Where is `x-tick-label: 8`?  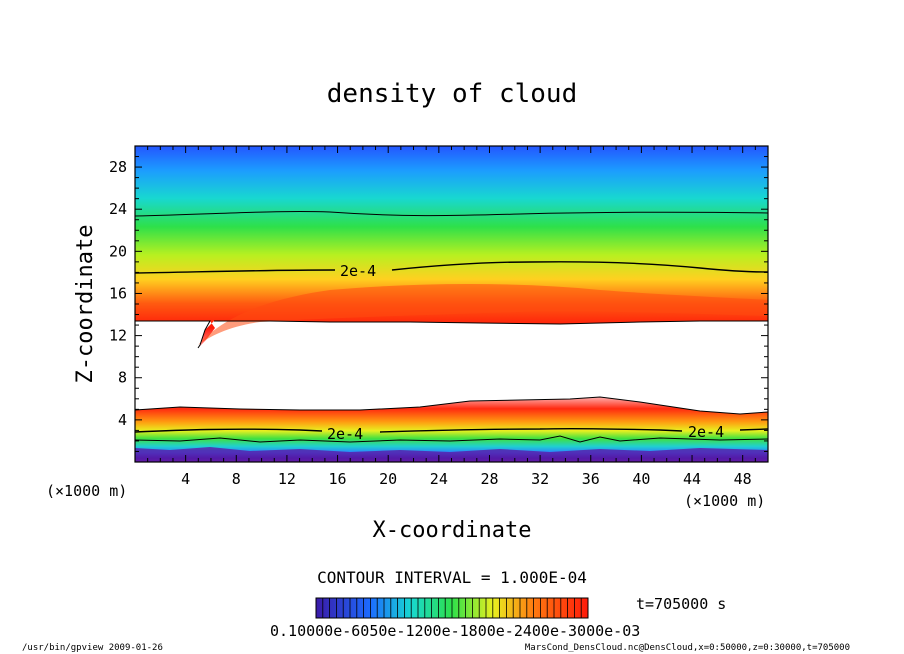
x-tick-label: 8 is located at coordinates (236, 479).